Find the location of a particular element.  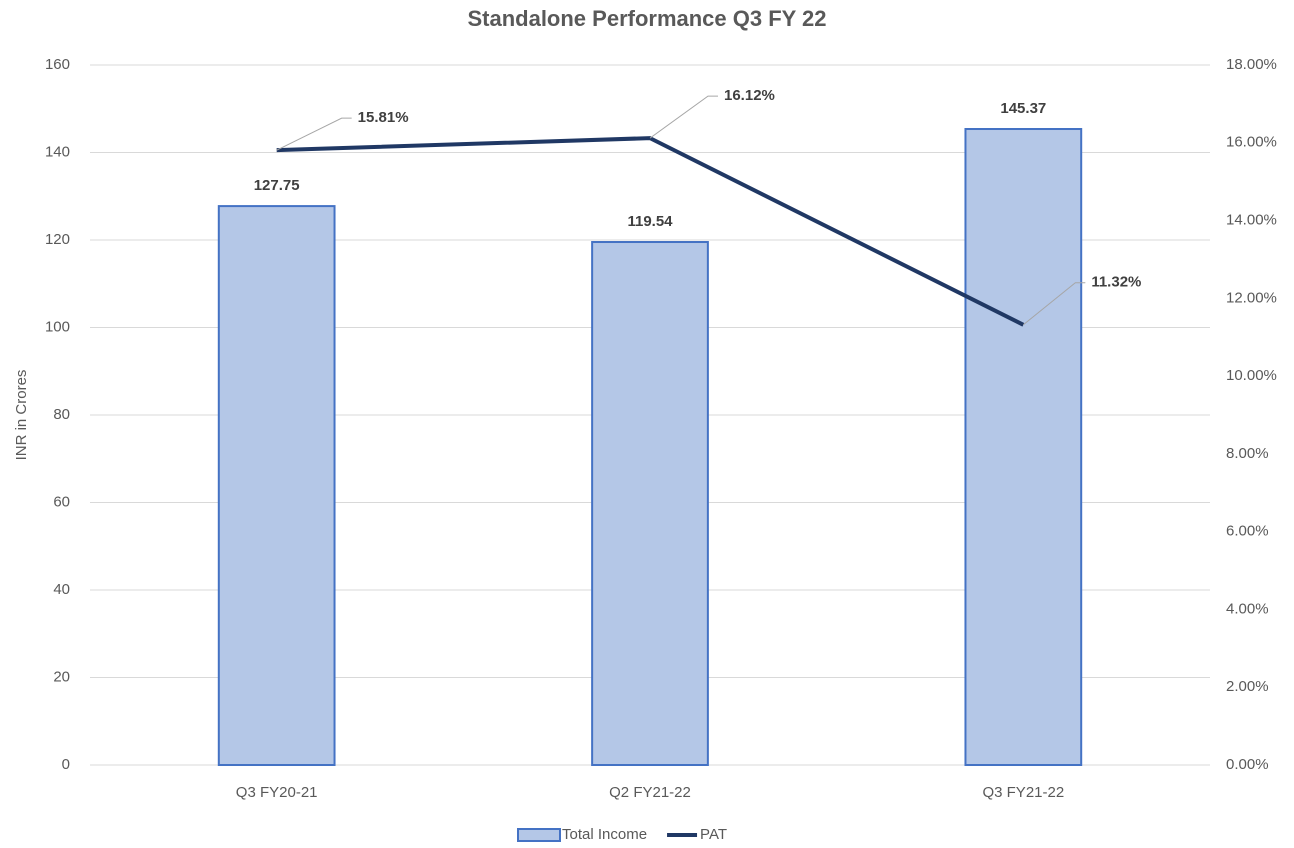

chart-title: Standalone Performance Q3 FY 22 is located at coordinates (646, 18).